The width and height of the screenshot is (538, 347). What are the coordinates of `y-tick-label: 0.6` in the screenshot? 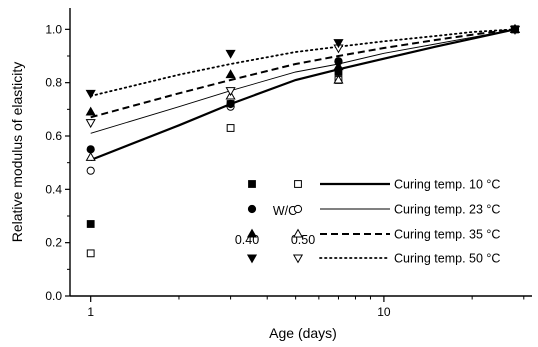 It's located at (53, 136).